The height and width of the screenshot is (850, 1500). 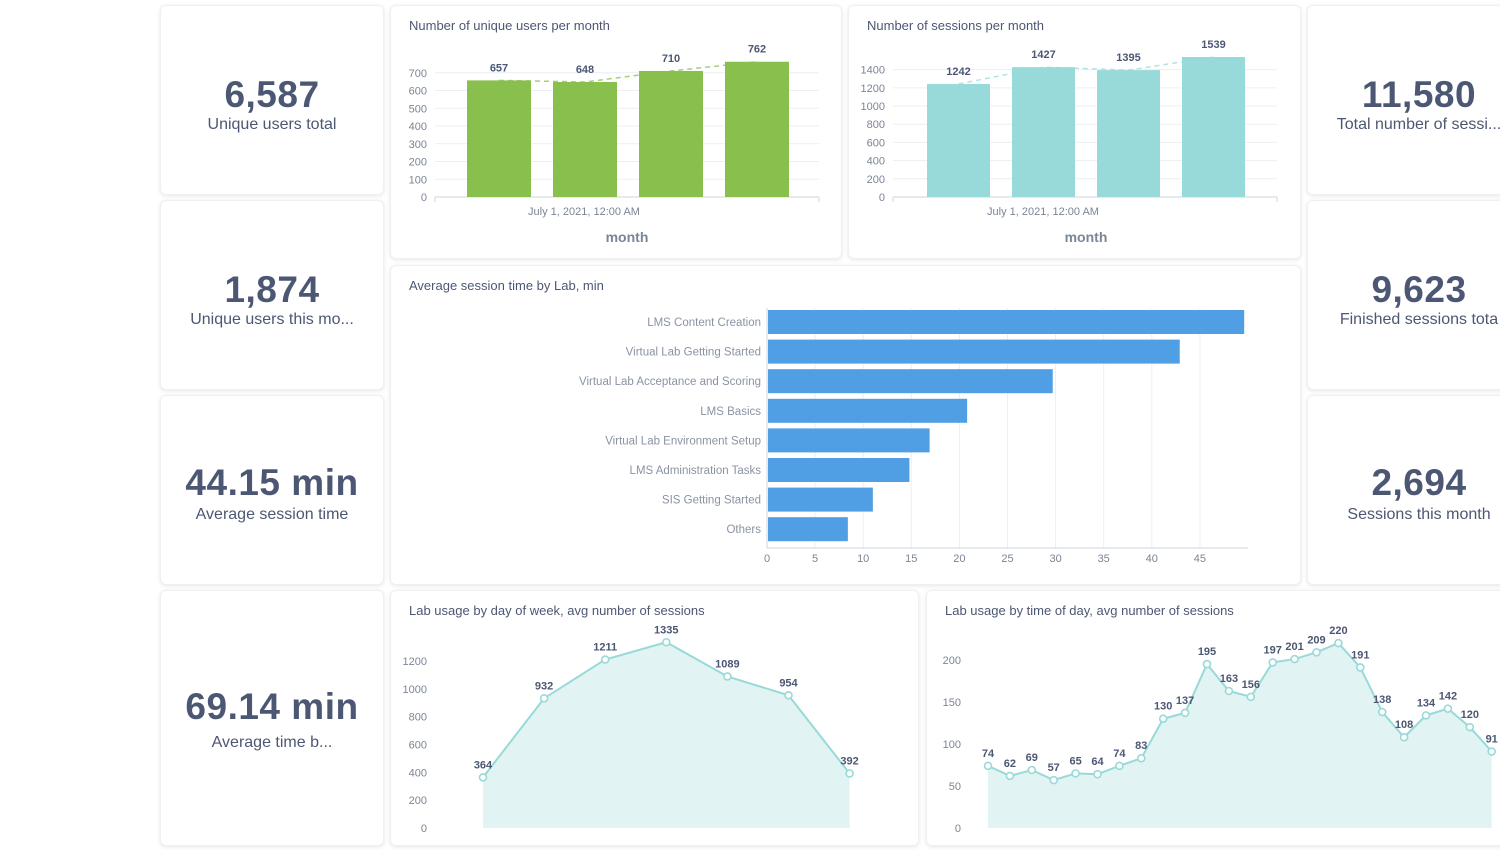 I want to click on x-tick-label: July 1, 2021, 12:00 AM, so click(x=584, y=212).